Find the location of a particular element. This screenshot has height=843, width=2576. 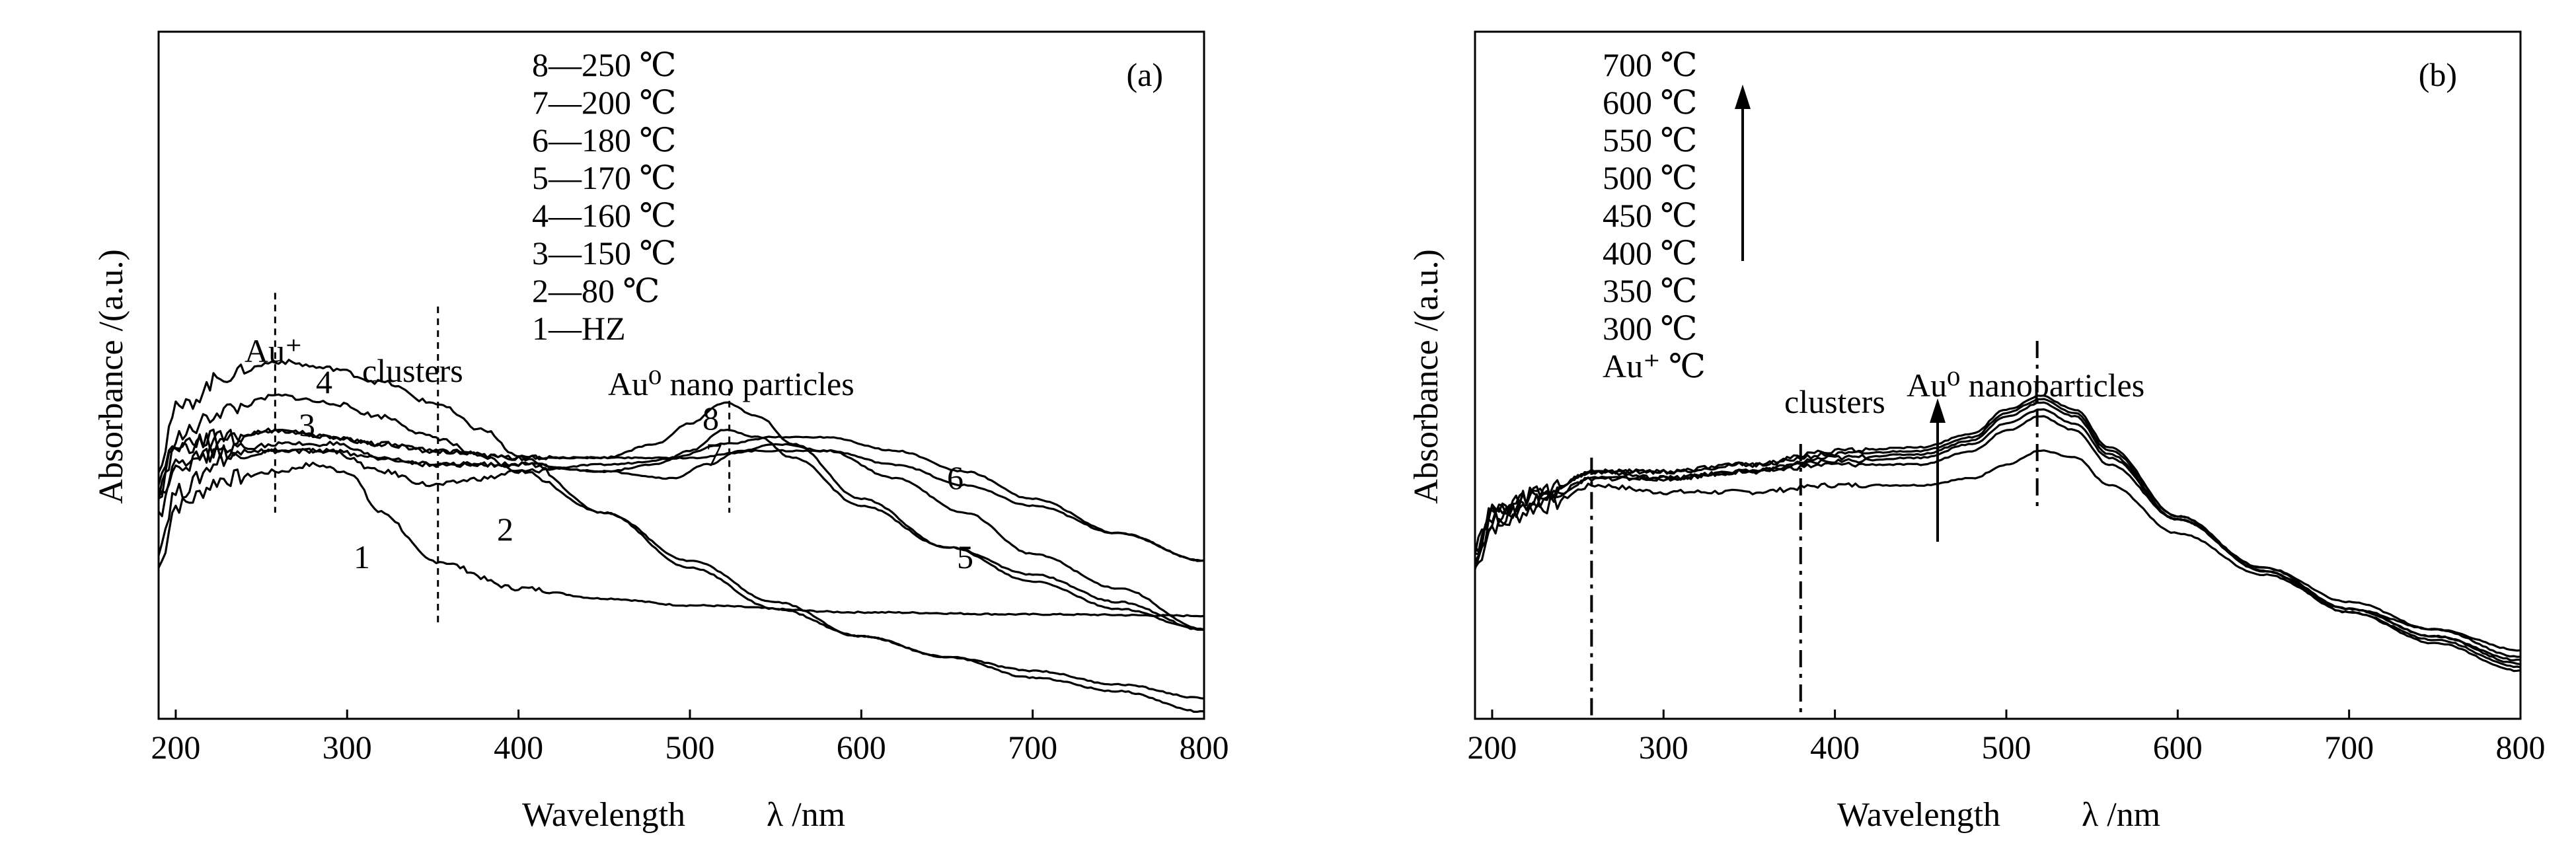

panel-b-curves is located at coordinates (1997, 533).